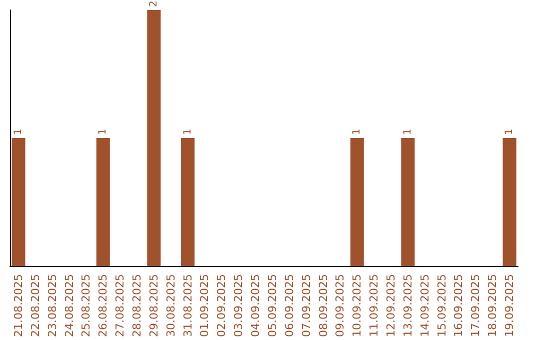 The image size is (540, 340). I want to click on x-tick-label: 11.09.2025, so click(374, 306).